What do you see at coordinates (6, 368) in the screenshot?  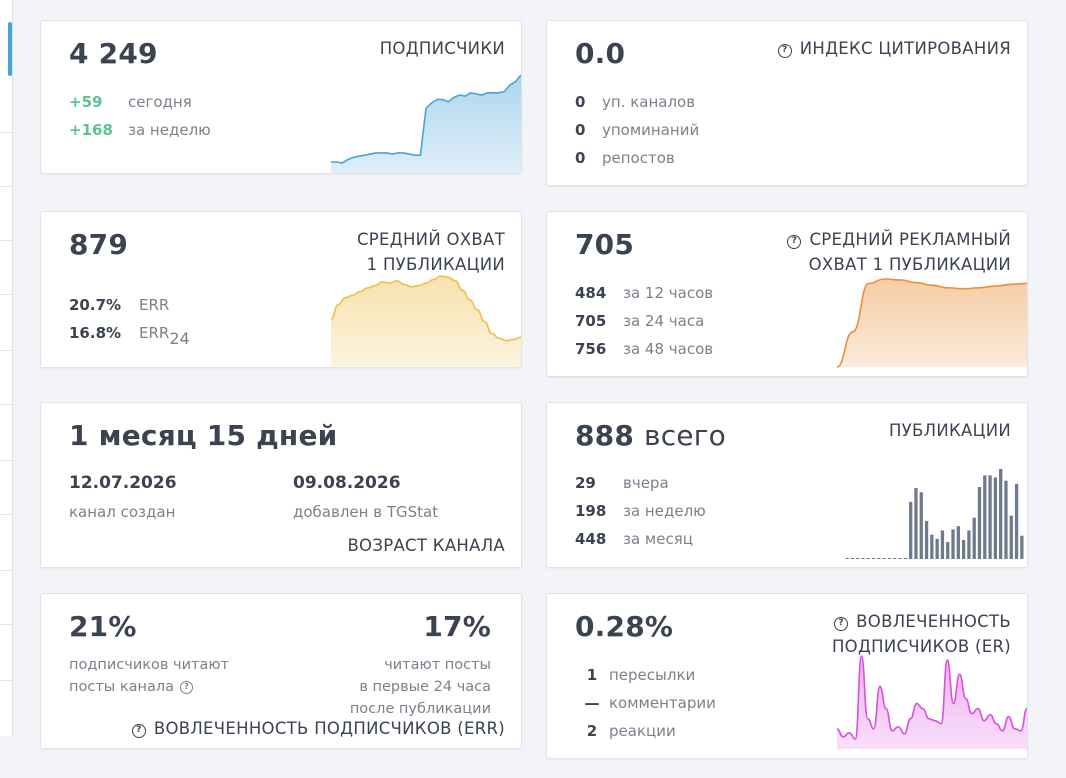 I see `left-sidebar-edge` at bounding box center [6, 368].